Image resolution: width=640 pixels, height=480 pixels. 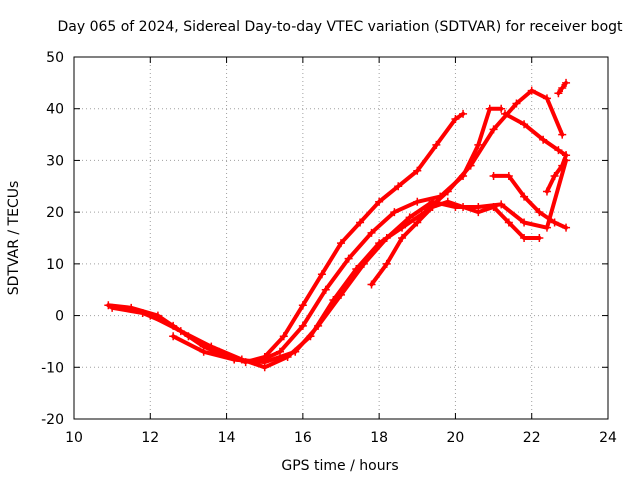 What do you see at coordinates (14, 238) in the screenshot?
I see `y-axis-label: SDTVAR / TECUs` at bounding box center [14, 238].